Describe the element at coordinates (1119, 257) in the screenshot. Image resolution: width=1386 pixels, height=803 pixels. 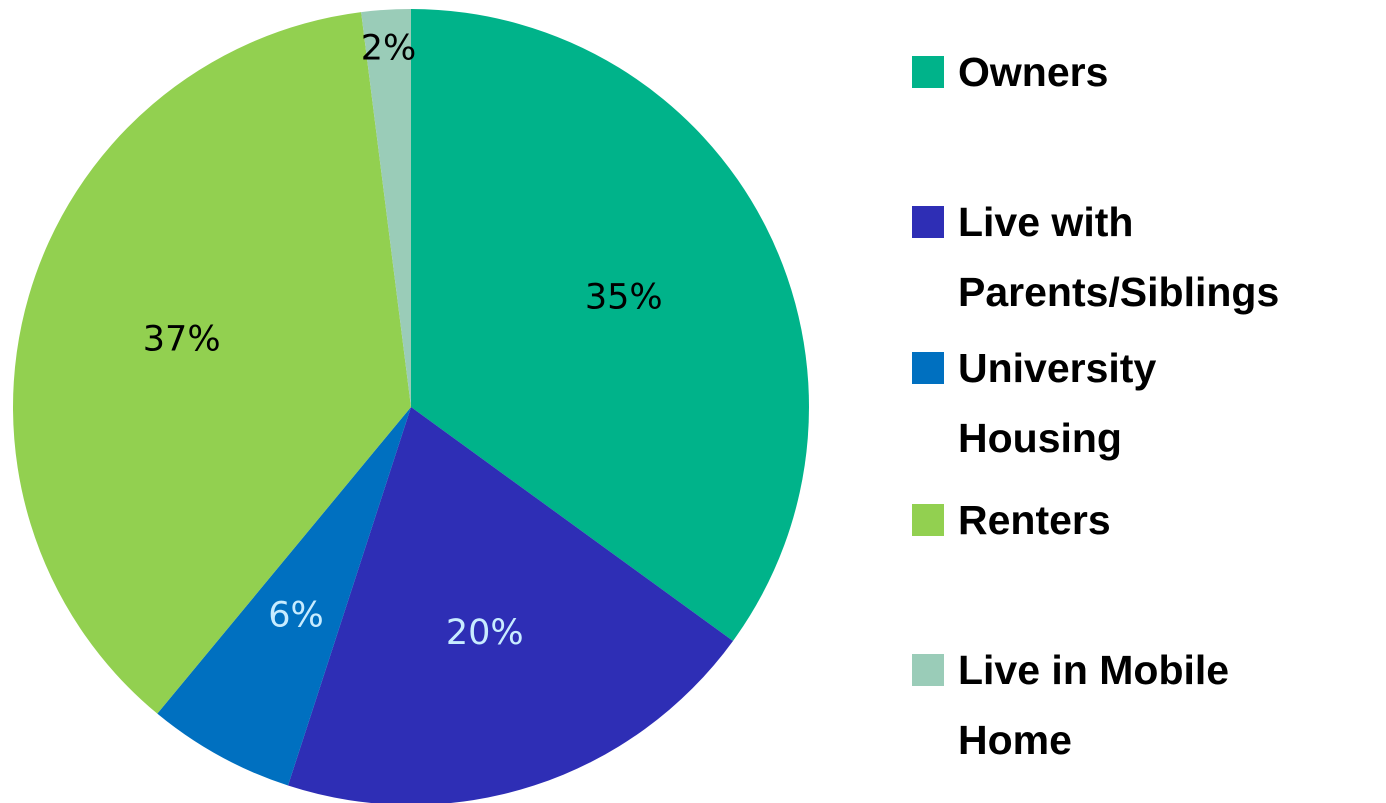
I see `legend-label: Live with Parents/Siblings` at that location.